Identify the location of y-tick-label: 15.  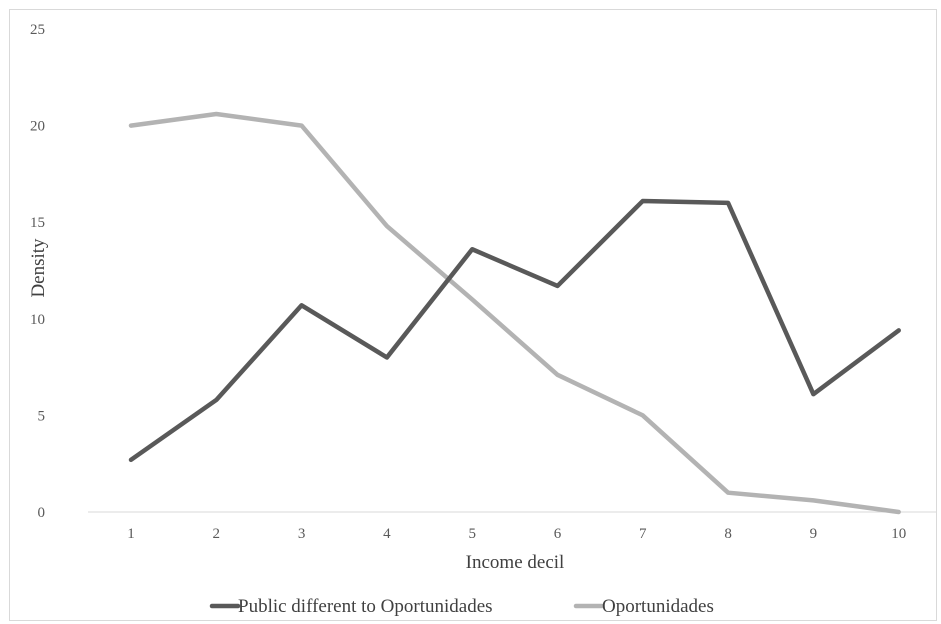
(37, 223).